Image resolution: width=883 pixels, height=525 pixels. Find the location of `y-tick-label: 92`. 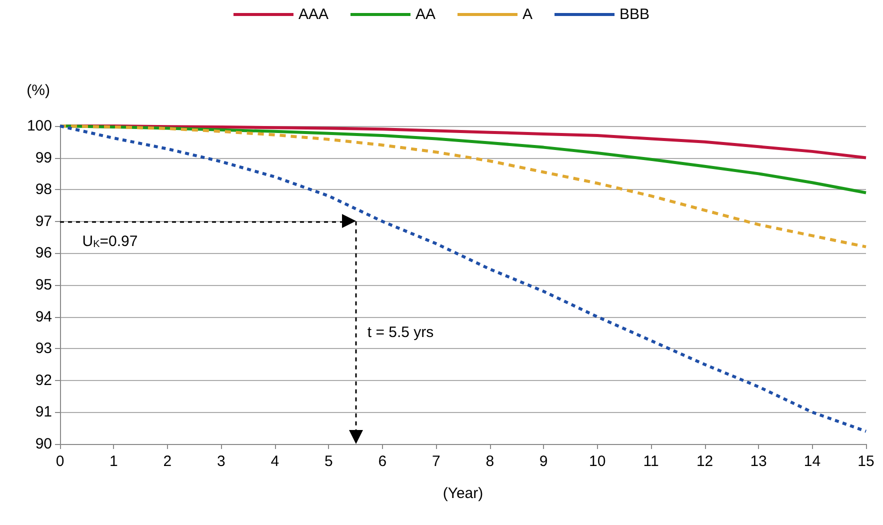

y-tick-label: 92 is located at coordinates (43, 380).